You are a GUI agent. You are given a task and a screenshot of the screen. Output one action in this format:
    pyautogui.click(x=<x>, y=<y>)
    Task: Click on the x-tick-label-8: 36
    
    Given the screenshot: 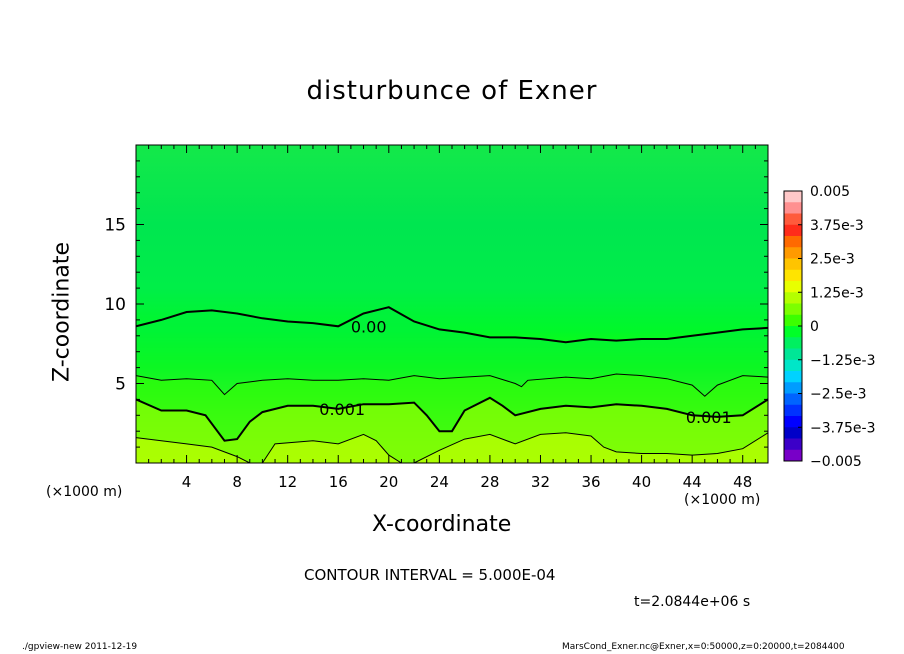 What is the action you would take?
    pyautogui.click(x=590, y=482)
    